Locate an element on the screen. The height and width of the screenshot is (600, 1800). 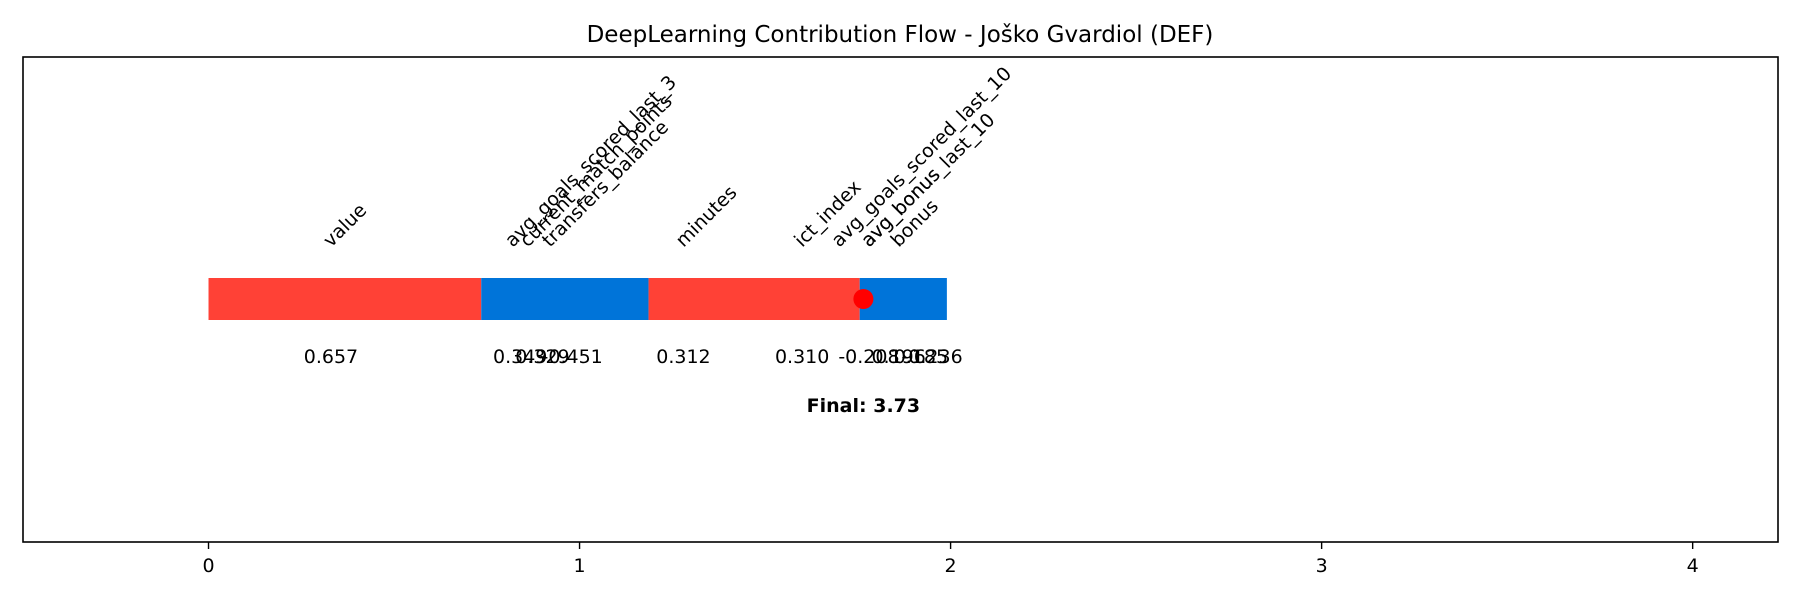
value-label-transfers-balance: -0.451 is located at coordinates (572, 357).